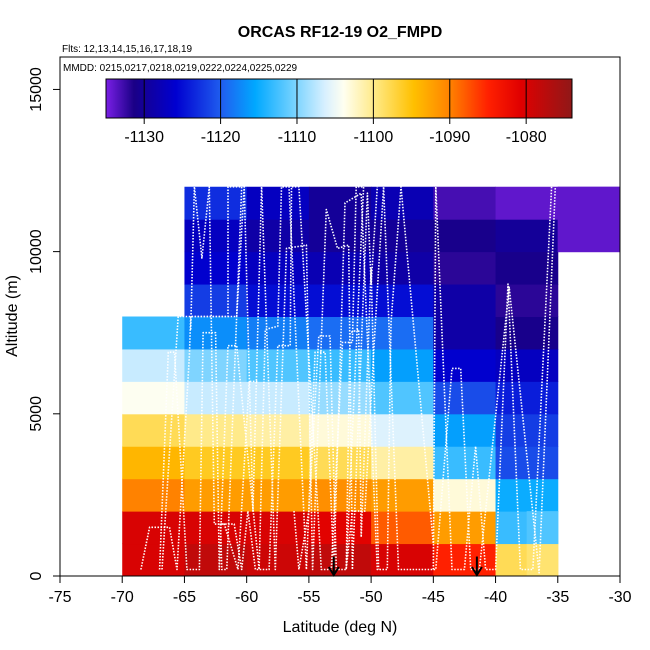  Describe the element at coordinates (339, 98) in the screenshot. I see `colorbar-gradient` at that location.